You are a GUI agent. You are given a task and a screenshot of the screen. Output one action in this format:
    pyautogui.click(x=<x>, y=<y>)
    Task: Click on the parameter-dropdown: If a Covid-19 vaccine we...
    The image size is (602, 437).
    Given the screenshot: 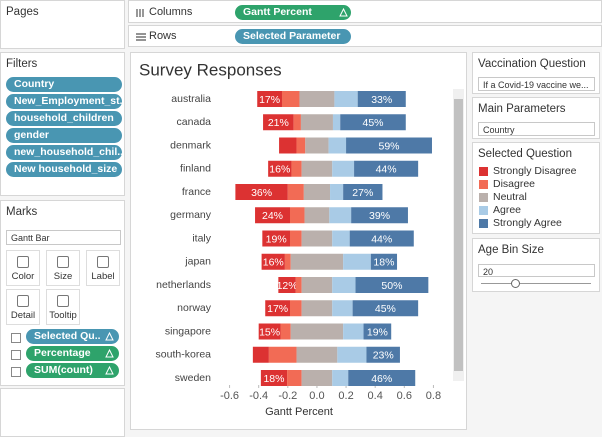 What is the action you would take?
    pyautogui.click(x=536, y=84)
    